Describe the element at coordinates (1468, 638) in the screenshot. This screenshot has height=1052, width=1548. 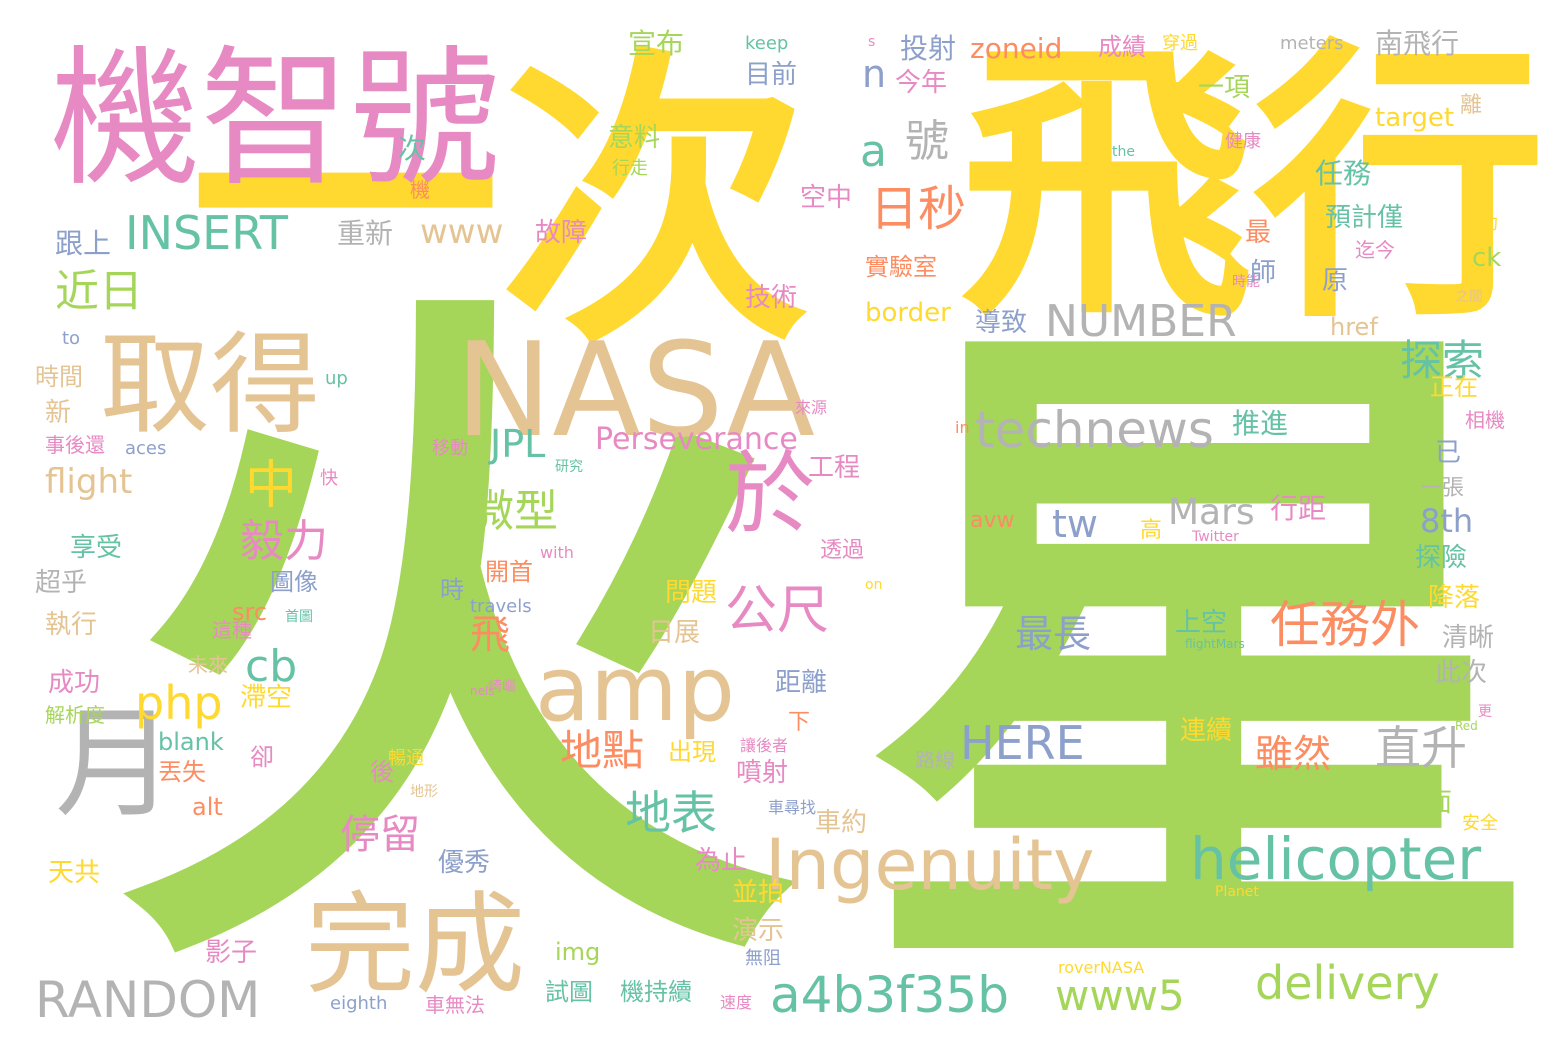
I see `cloud-word-131: 清晰` at that location.